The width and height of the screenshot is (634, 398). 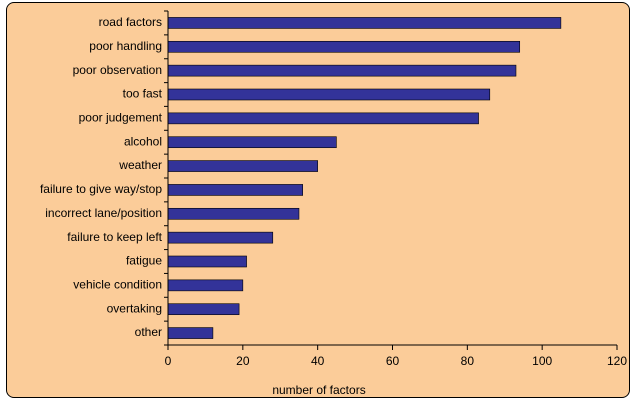 I want to click on x-tick-label-1: 20, so click(x=243, y=361).